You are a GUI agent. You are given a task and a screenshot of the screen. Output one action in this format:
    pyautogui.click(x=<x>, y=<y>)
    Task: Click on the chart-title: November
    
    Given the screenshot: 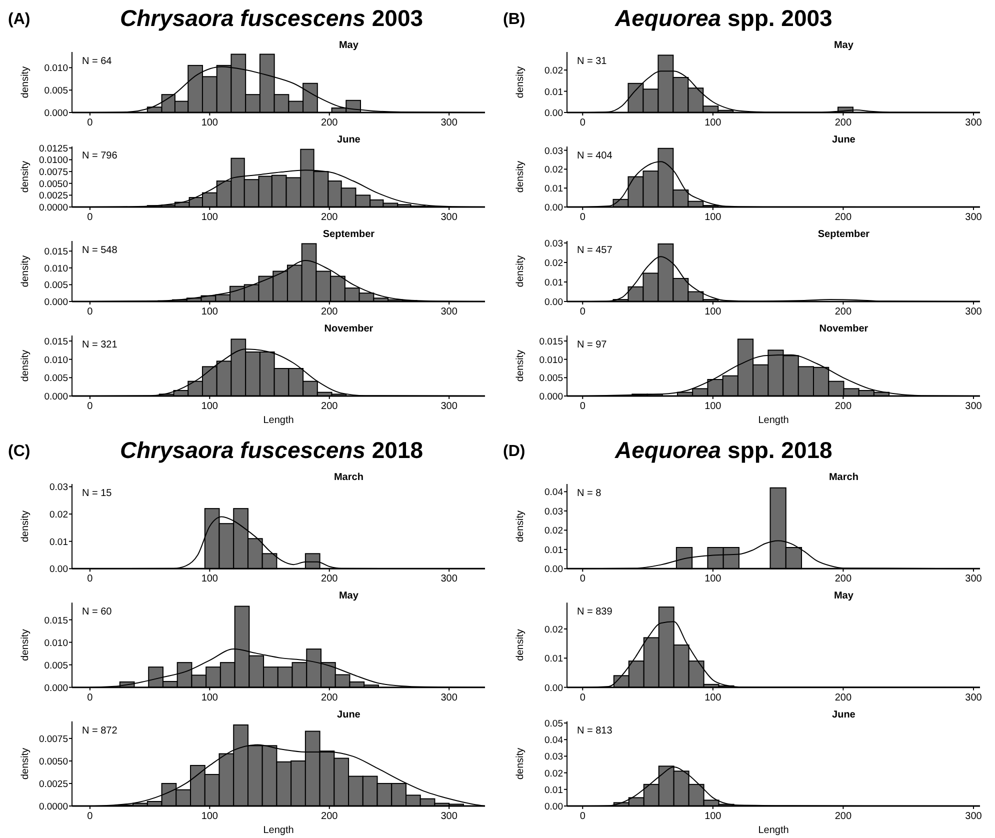 What is the action you would take?
    pyautogui.click(x=349, y=329)
    